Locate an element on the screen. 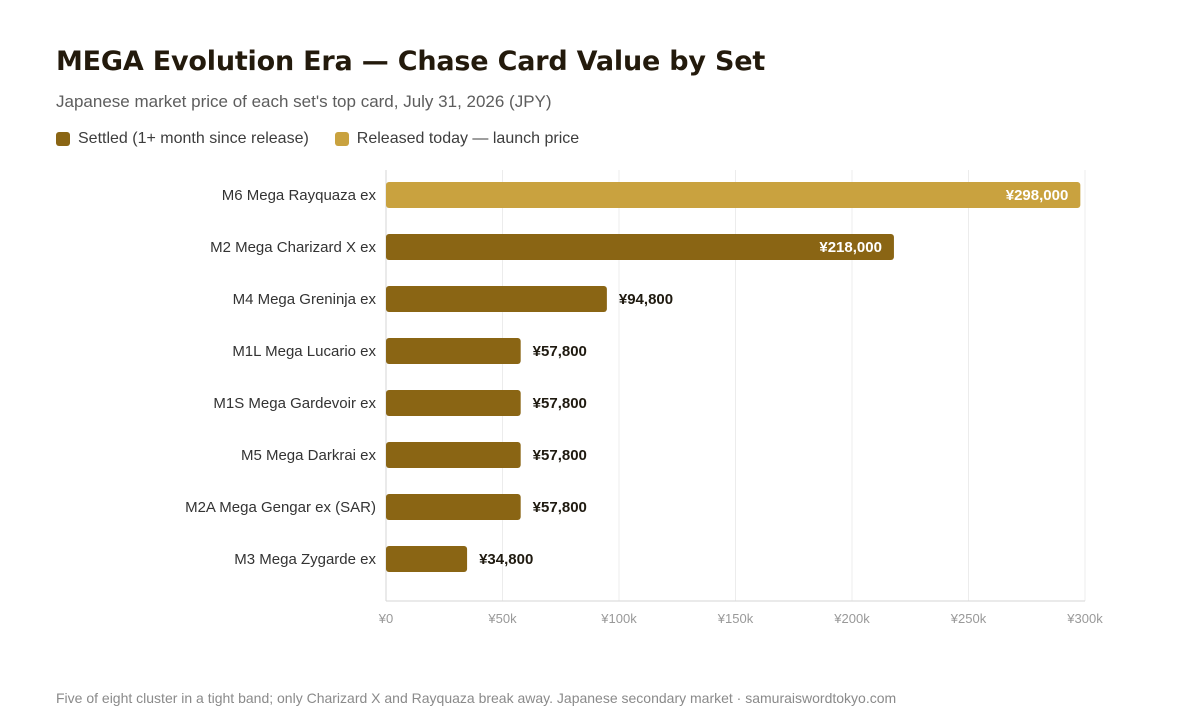 Image resolution: width=1200 pixels, height=720 pixels. legend-swatch-launch is located at coordinates (341, 139).